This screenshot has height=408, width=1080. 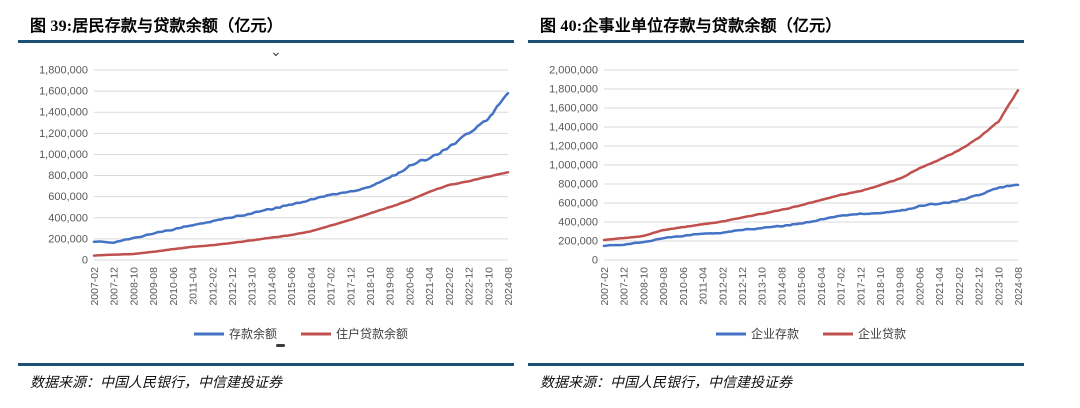 I want to click on artifact-chevron-icon: ⌄, so click(x=276, y=52).